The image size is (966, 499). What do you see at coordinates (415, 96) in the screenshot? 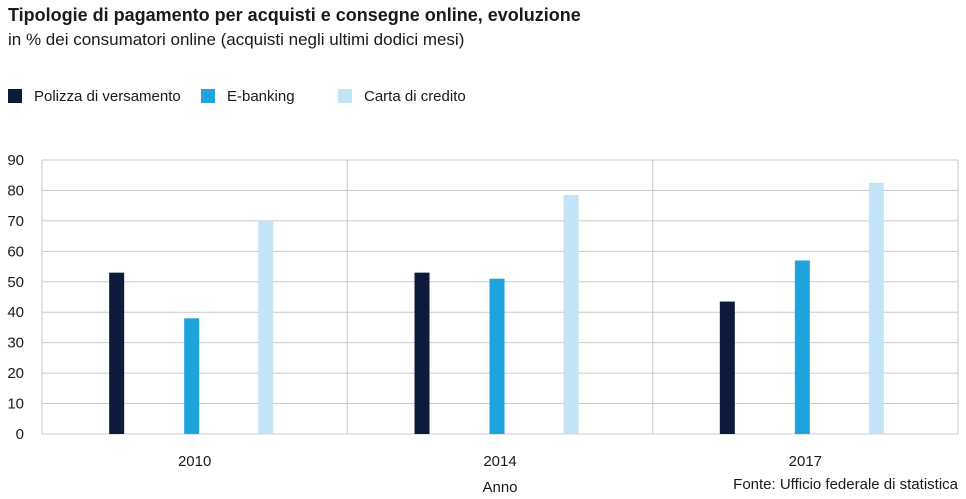
I see `legend-label-carta: Carta di credito` at bounding box center [415, 96].